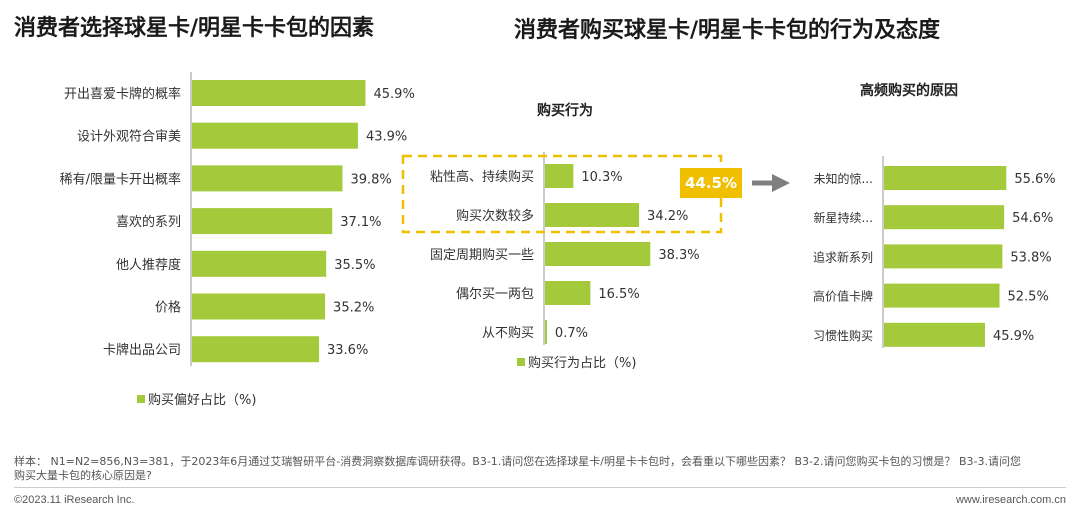 This screenshot has height=517, width=1080. I want to click on category-label: 他人推荐度, so click(148, 265).